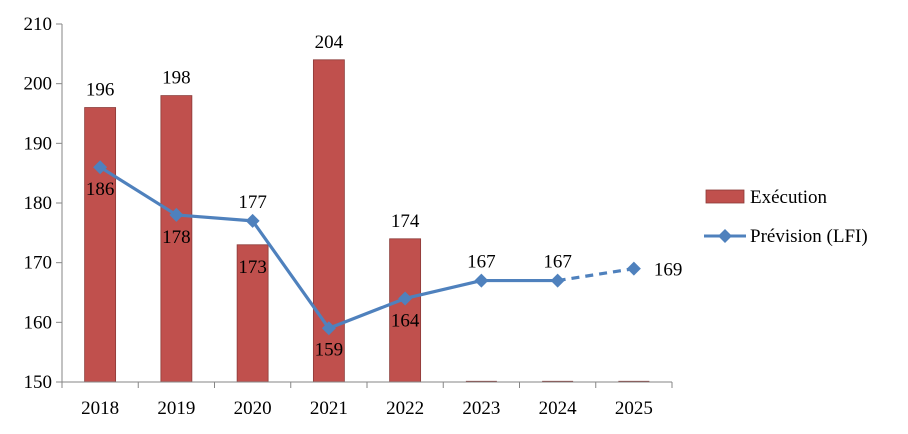  I want to click on bar-data-label: 198, so click(176, 78).